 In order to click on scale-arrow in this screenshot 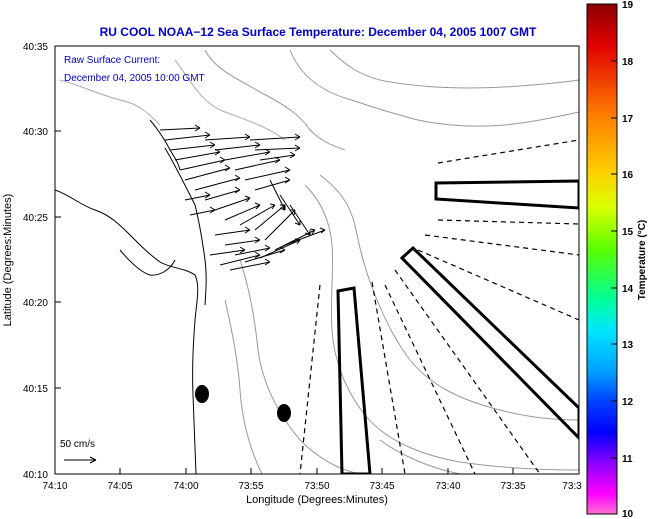, I will do `click(80, 460)`.